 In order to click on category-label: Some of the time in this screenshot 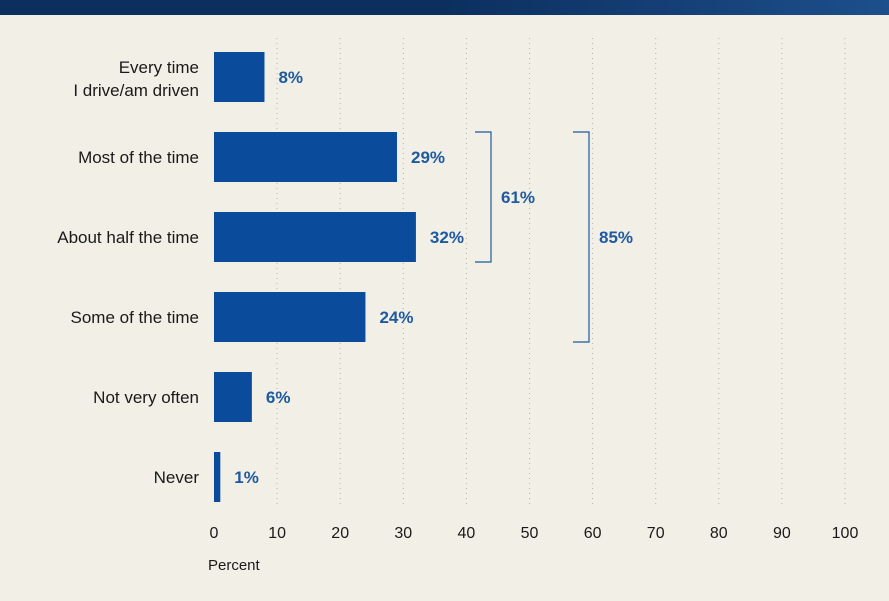, I will do `click(134, 317)`.